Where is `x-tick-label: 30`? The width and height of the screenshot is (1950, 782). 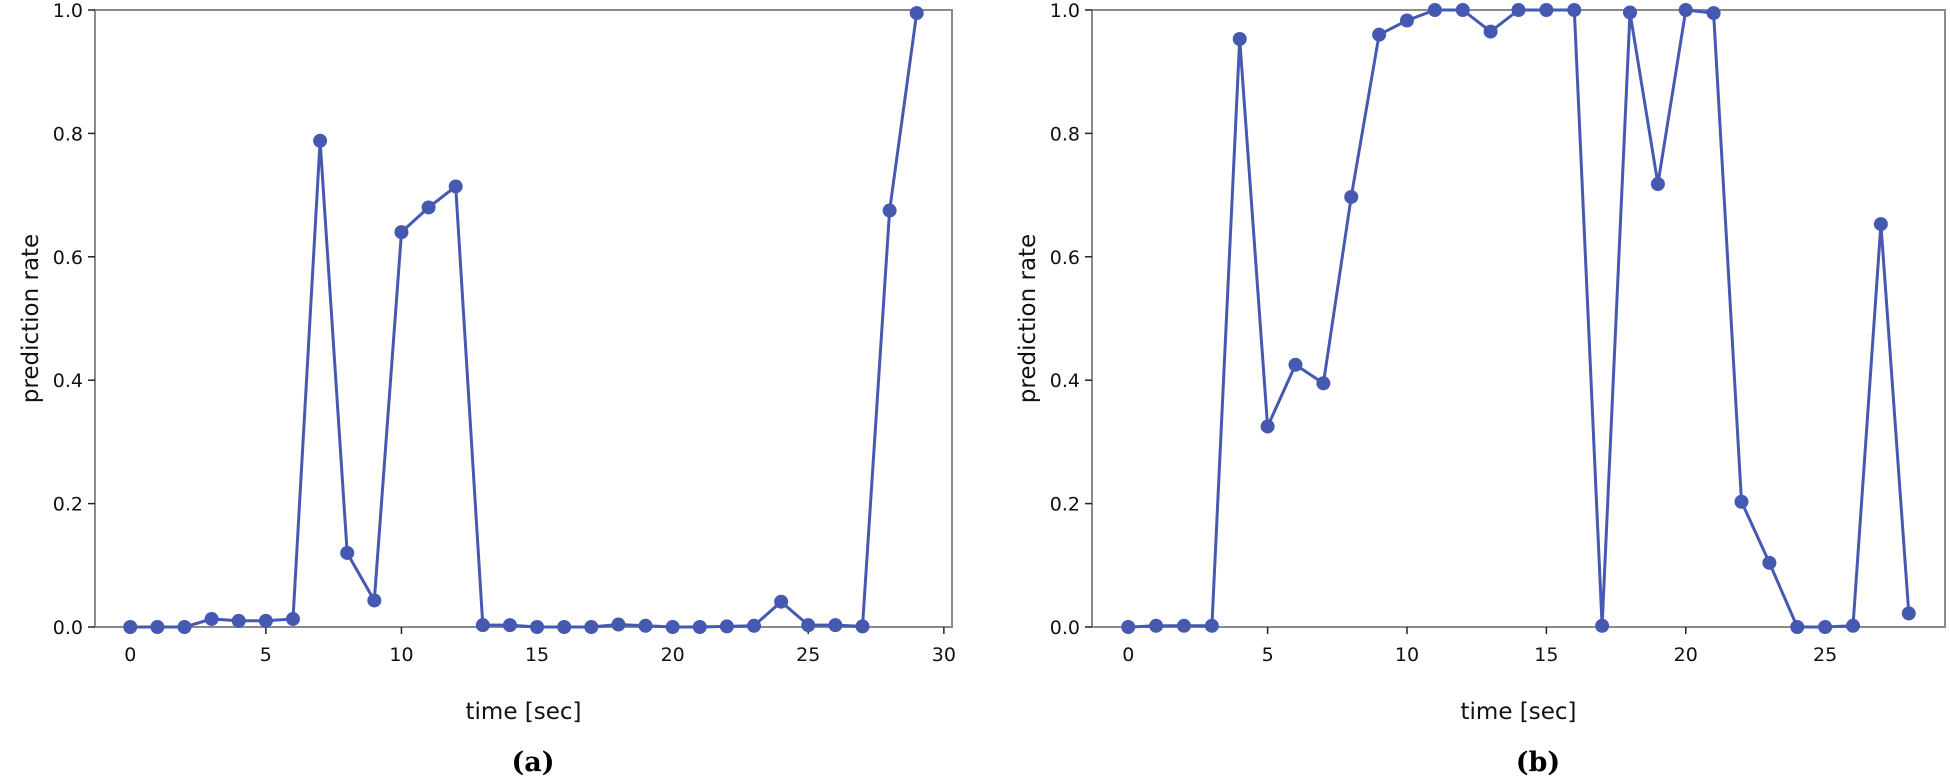 x-tick-label: 30 is located at coordinates (944, 655).